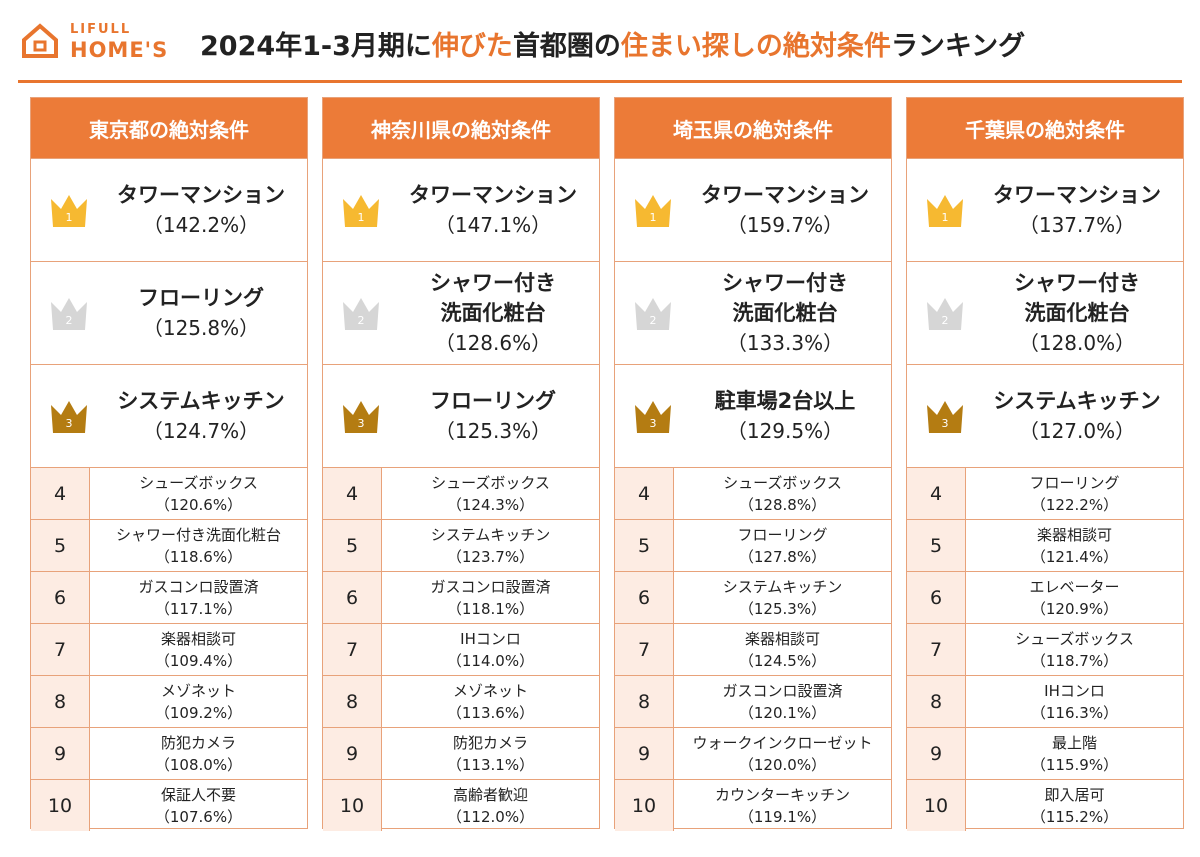  I want to click on rank-text: ウォークインクローゼット （120.0%）, so click(782, 753).